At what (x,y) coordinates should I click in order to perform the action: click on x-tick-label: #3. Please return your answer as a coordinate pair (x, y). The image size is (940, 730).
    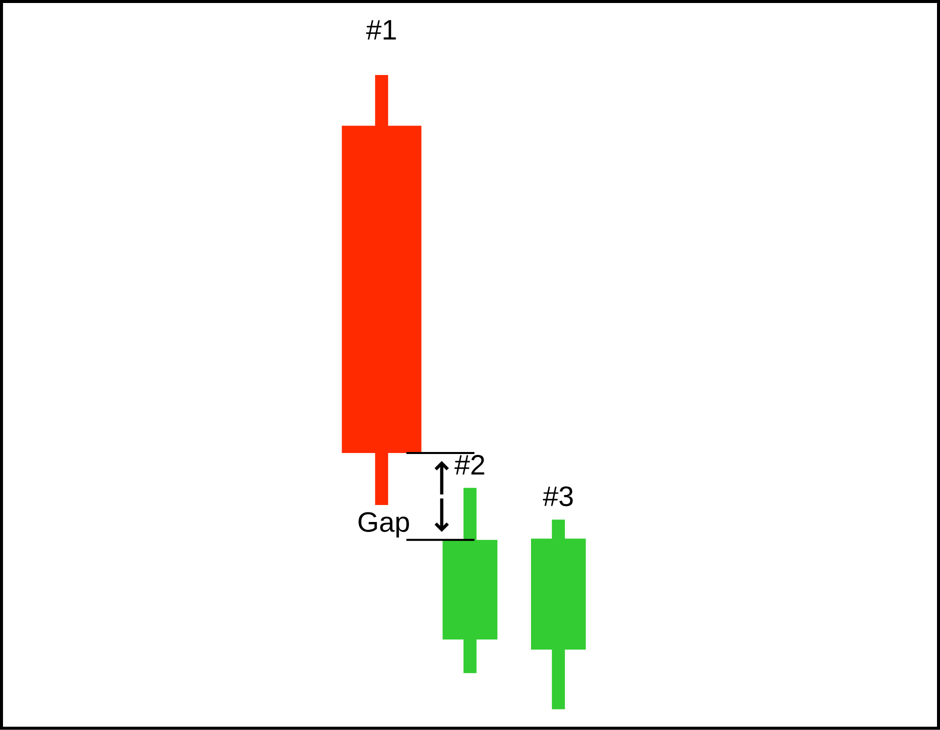
    Looking at the image, I should click on (557, 496).